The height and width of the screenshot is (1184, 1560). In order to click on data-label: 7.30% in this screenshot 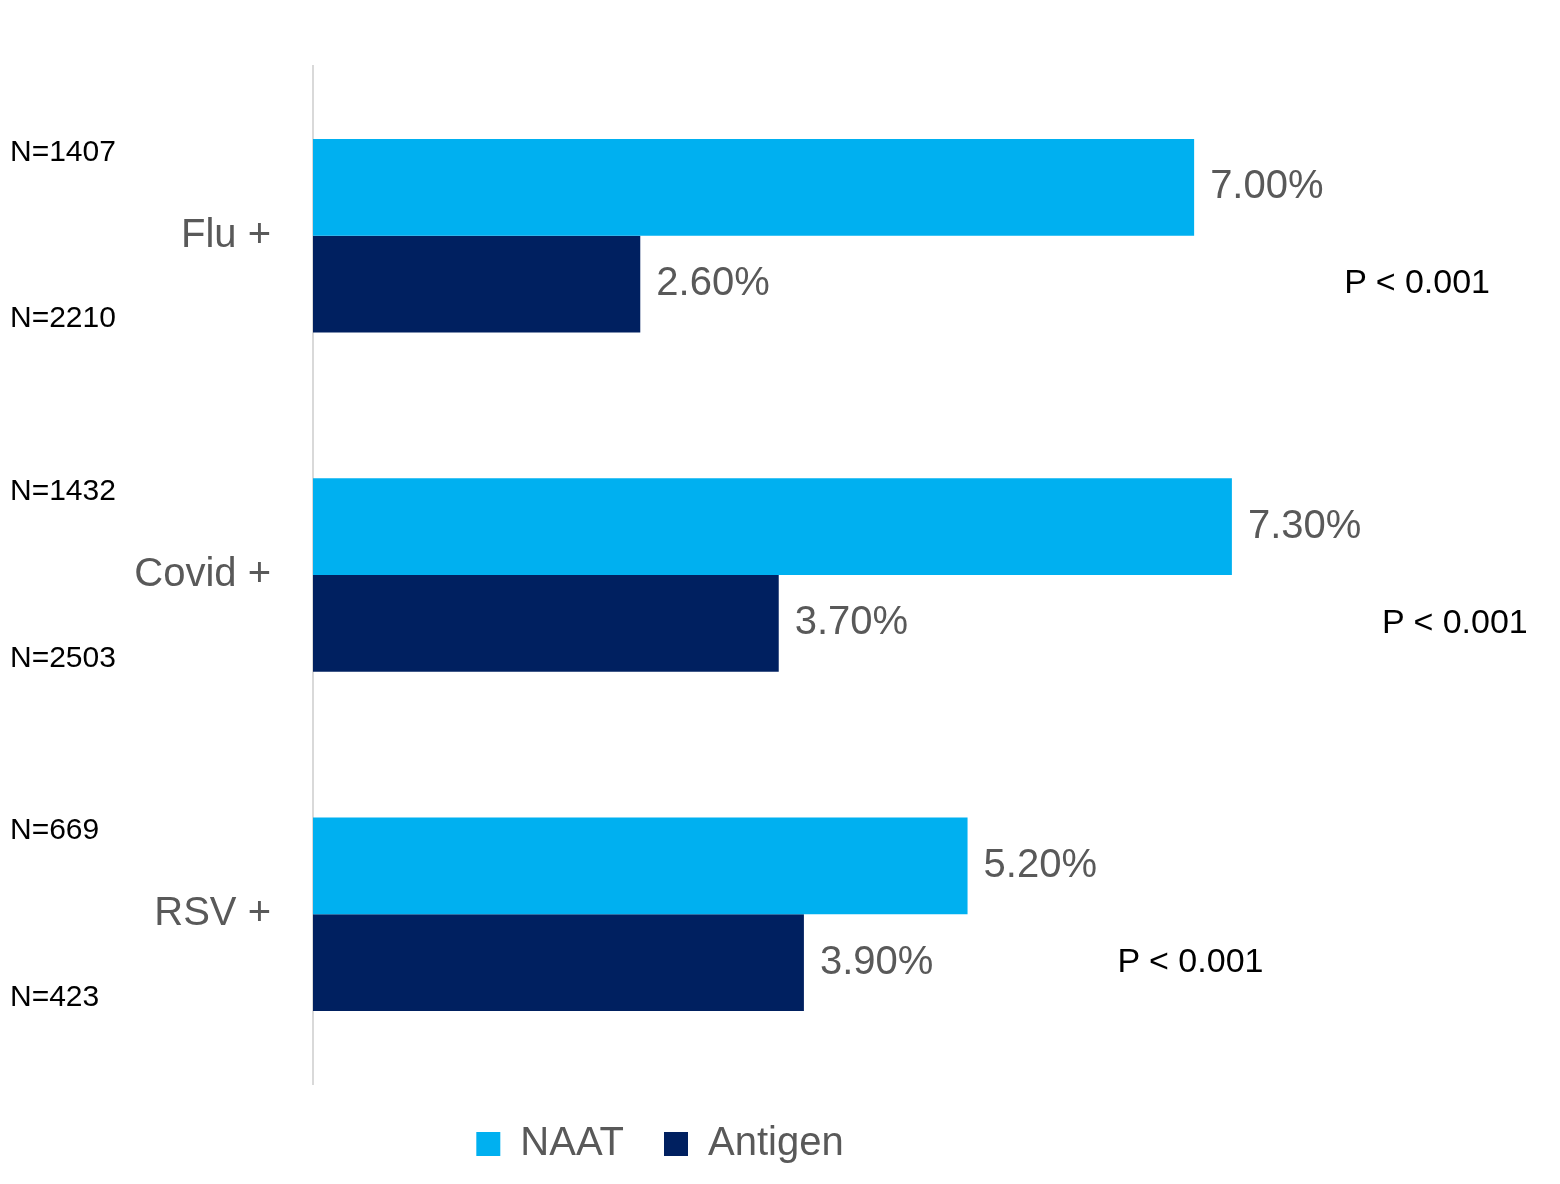, I will do `click(1304, 523)`.